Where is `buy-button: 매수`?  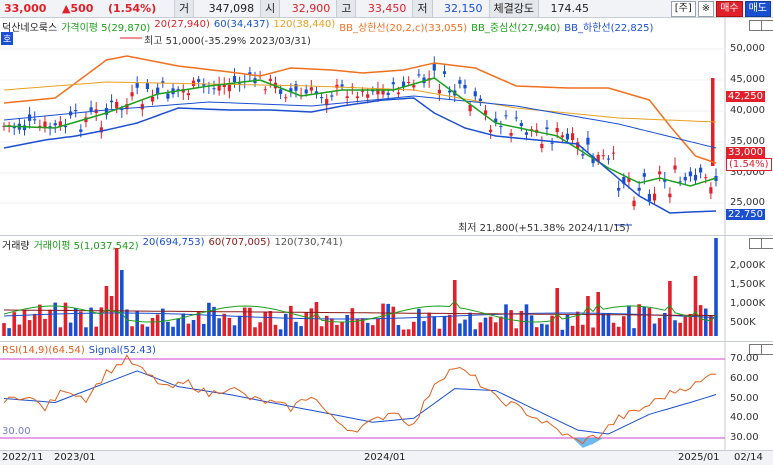 buy-button: 매수 is located at coordinates (729, 8).